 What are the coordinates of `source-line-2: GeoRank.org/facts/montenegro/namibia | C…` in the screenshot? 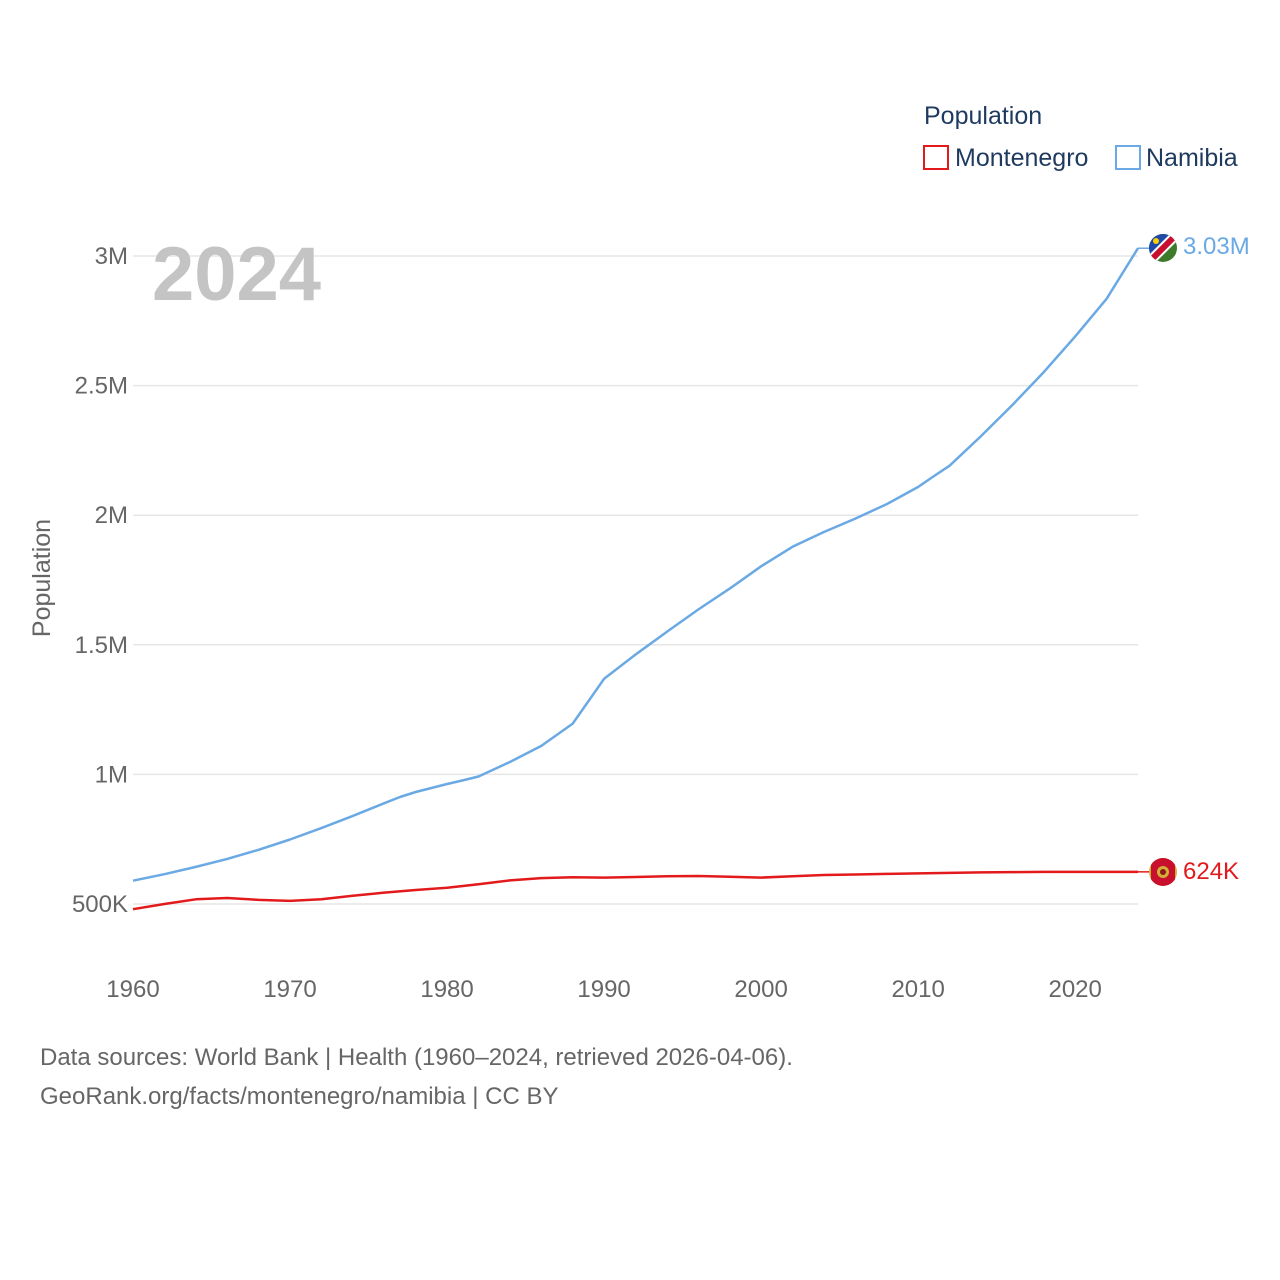 It's located at (299, 1096).